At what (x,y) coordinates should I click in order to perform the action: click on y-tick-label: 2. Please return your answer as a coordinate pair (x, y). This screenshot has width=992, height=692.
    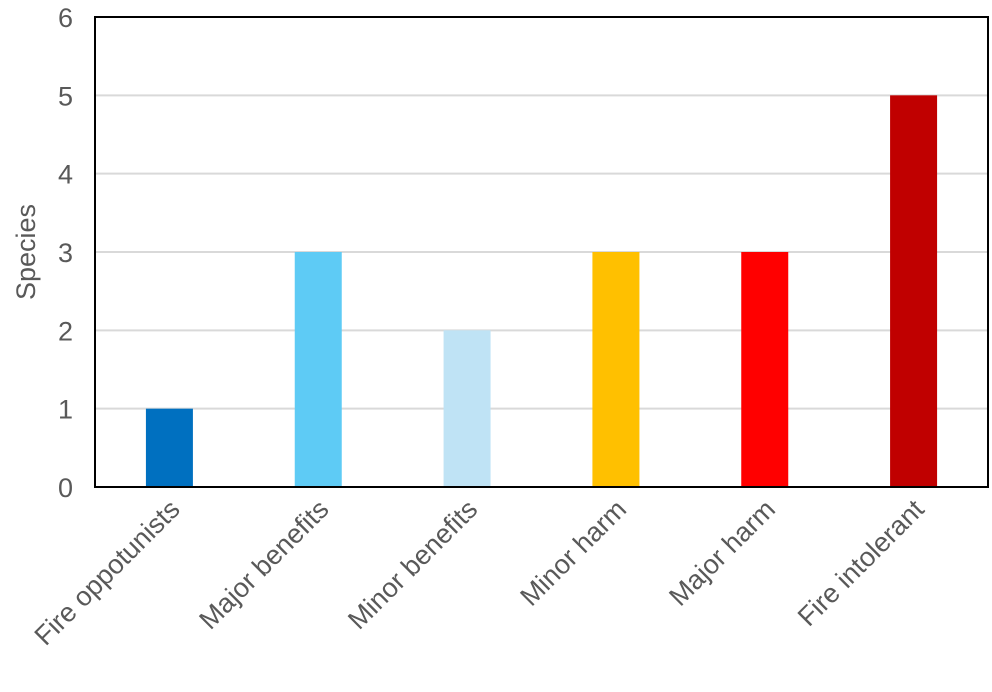
    Looking at the image, I should click on (65, 331).